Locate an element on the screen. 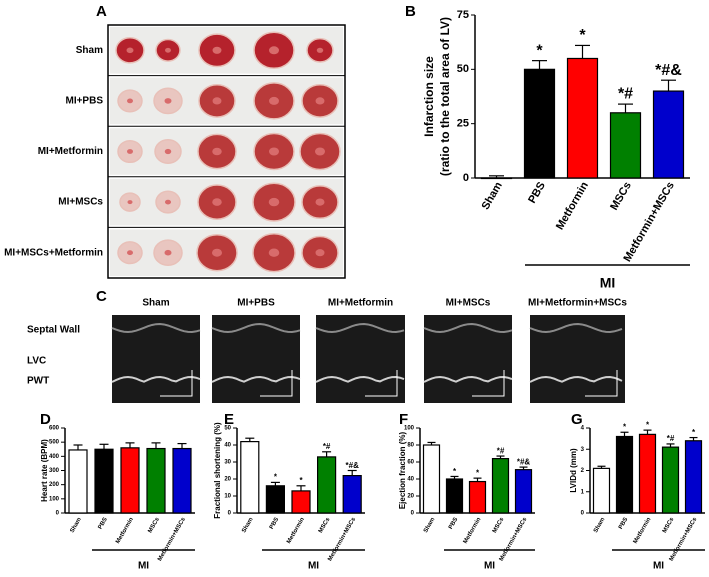 The height and width of the screenshot is (577, 709). column-label: MI+Metformin+MSCs is located at coordinates (577, 303).